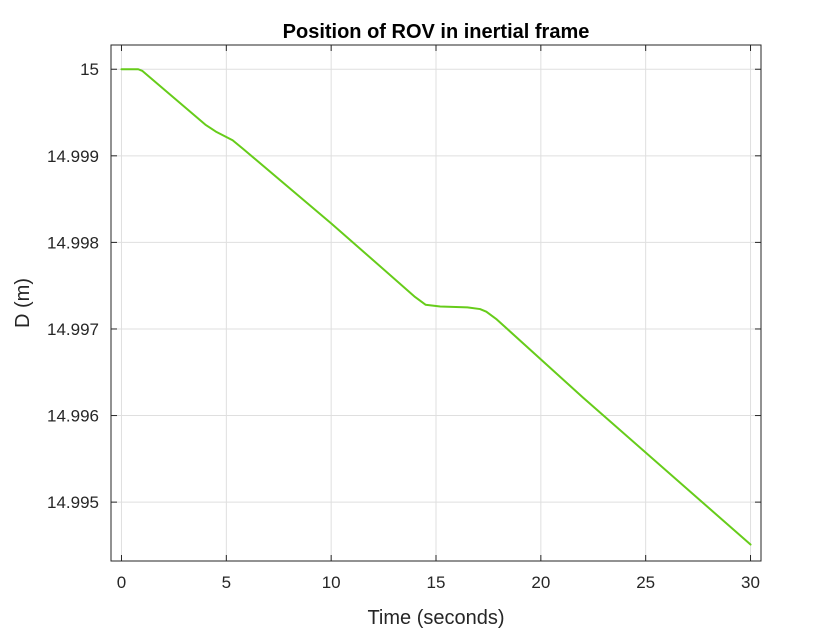 The height and width of the screenshot is (630, 840). I want to click on x-tick-labels: 0 5 10 15 20 25 30, so click(438, 582).